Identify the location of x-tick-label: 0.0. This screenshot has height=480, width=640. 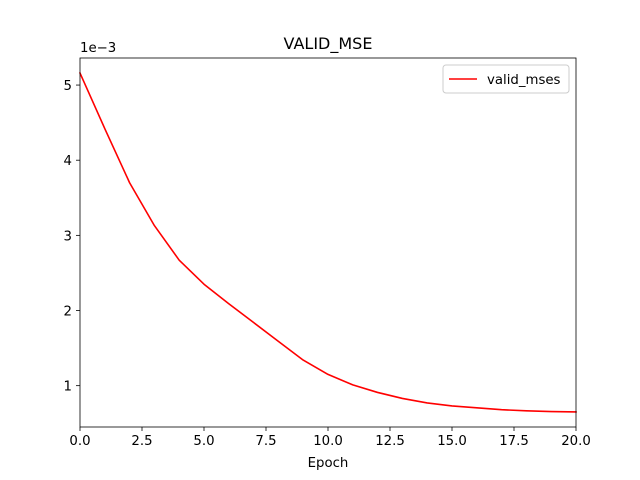
(79, 441).